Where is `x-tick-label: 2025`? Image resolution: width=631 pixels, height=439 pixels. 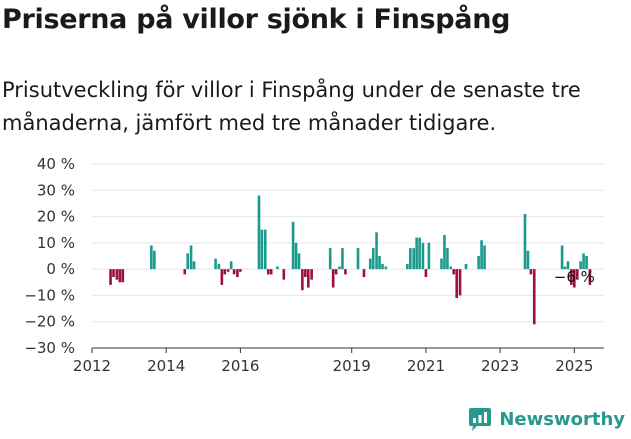
x-tick-label: 2025 is located at coordinates (574, 366).